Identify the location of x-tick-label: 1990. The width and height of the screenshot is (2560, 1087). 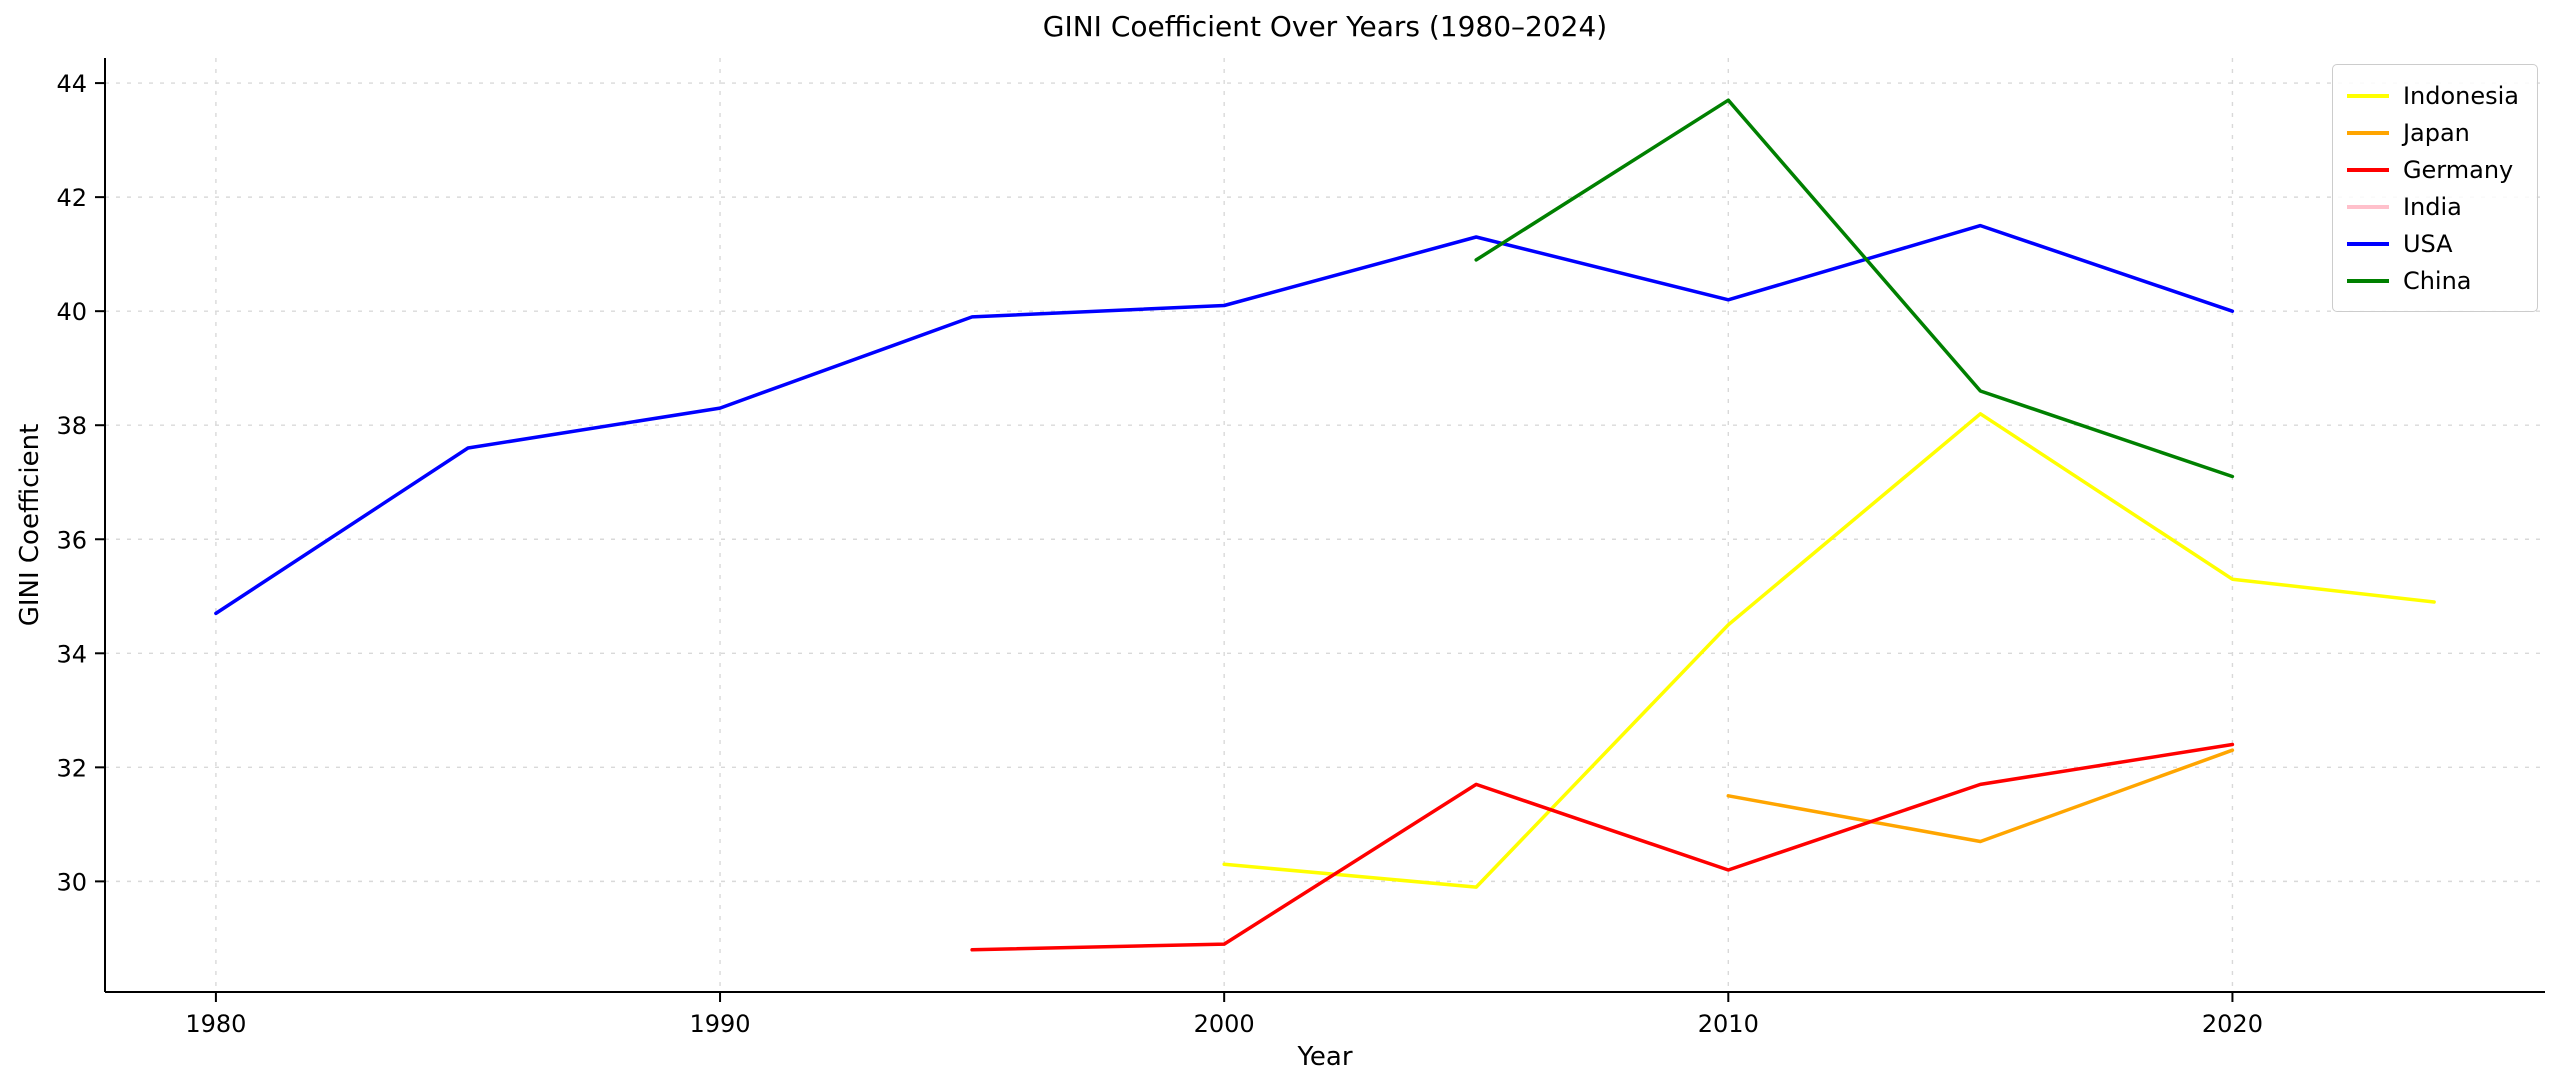
(720, 1024).